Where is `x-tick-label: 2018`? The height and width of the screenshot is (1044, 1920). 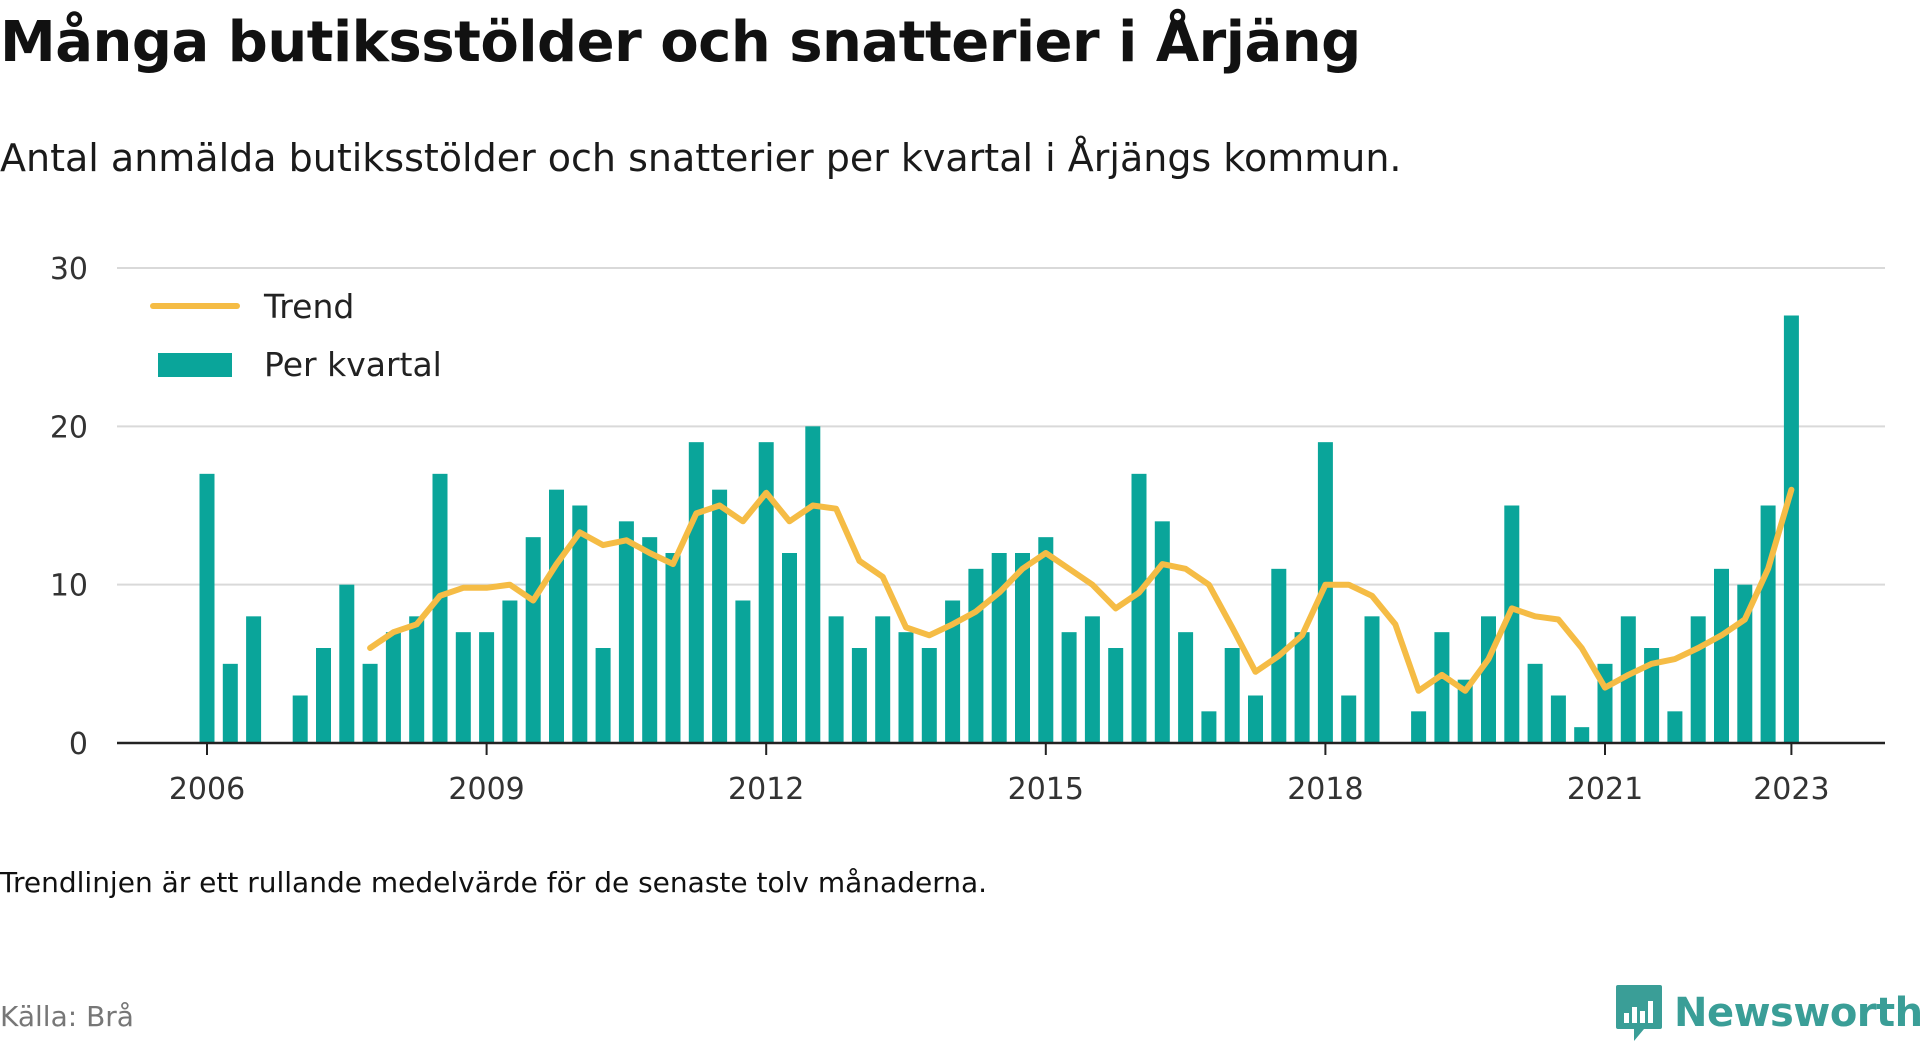 x-tick-label: 2018 is located at coordinates (1325, 789).